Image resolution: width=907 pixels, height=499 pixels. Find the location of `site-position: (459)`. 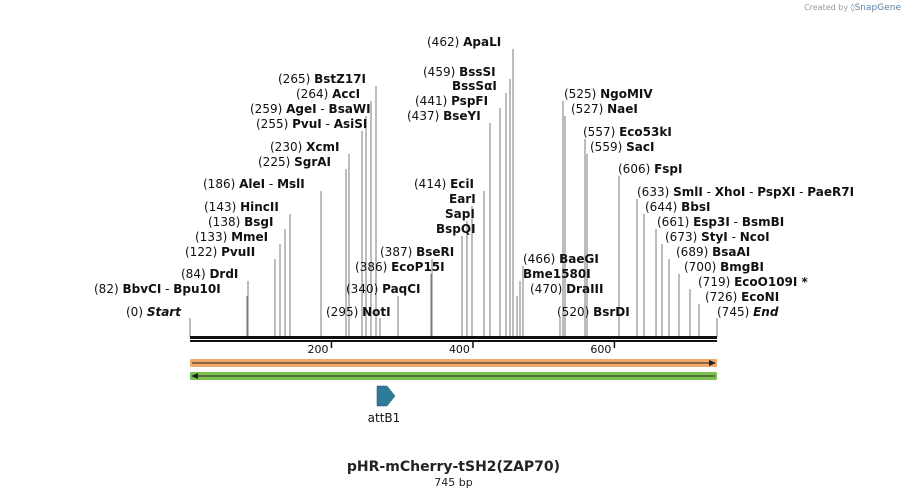

site-position: (459) is located at coordinates (441, 72).